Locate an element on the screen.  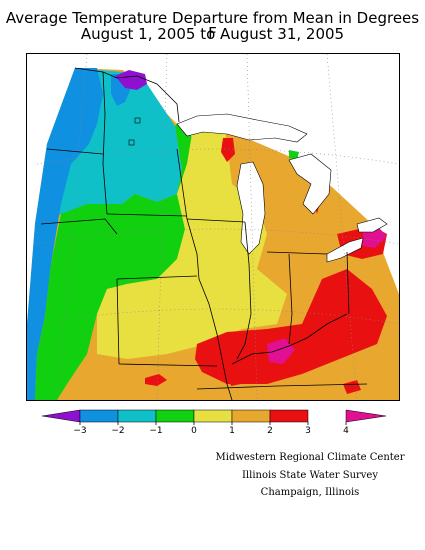
map-region-magenta-south is located at coordinates (281, 351).